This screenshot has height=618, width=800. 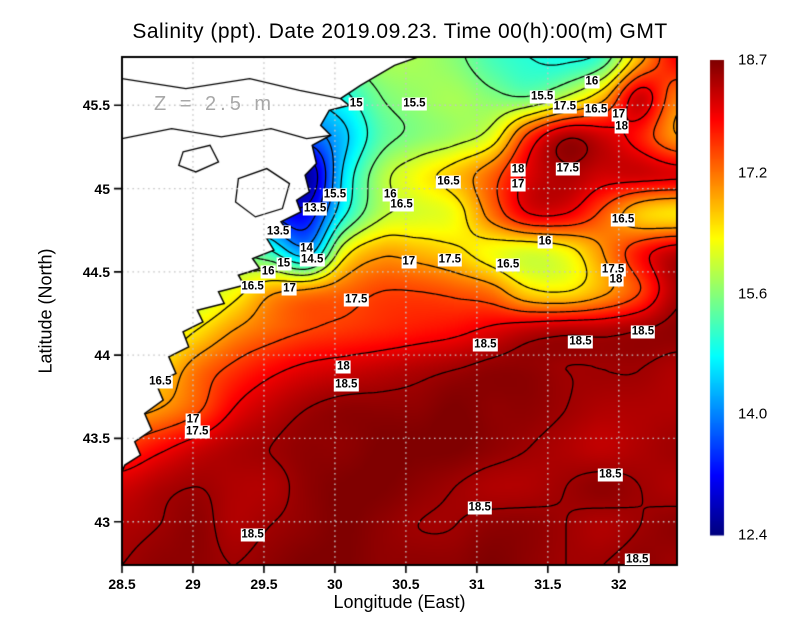 I want to click on colorbar-tick-label: 14.0, so click(x=753, y=414).